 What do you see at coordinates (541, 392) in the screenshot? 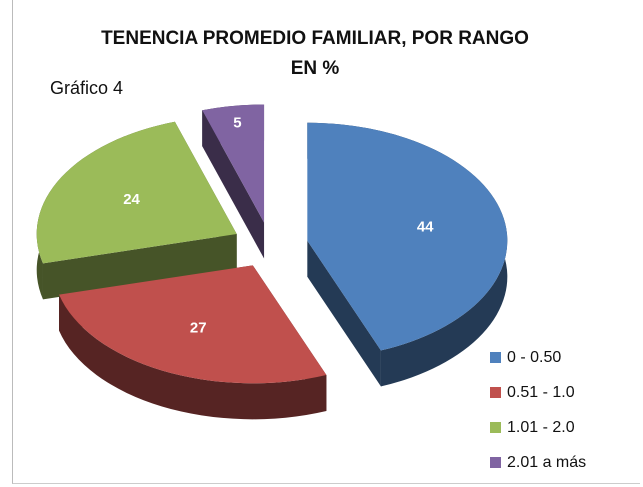
I see `legend-label: 0.51 - 1.0` at bounding box center [541, 392].